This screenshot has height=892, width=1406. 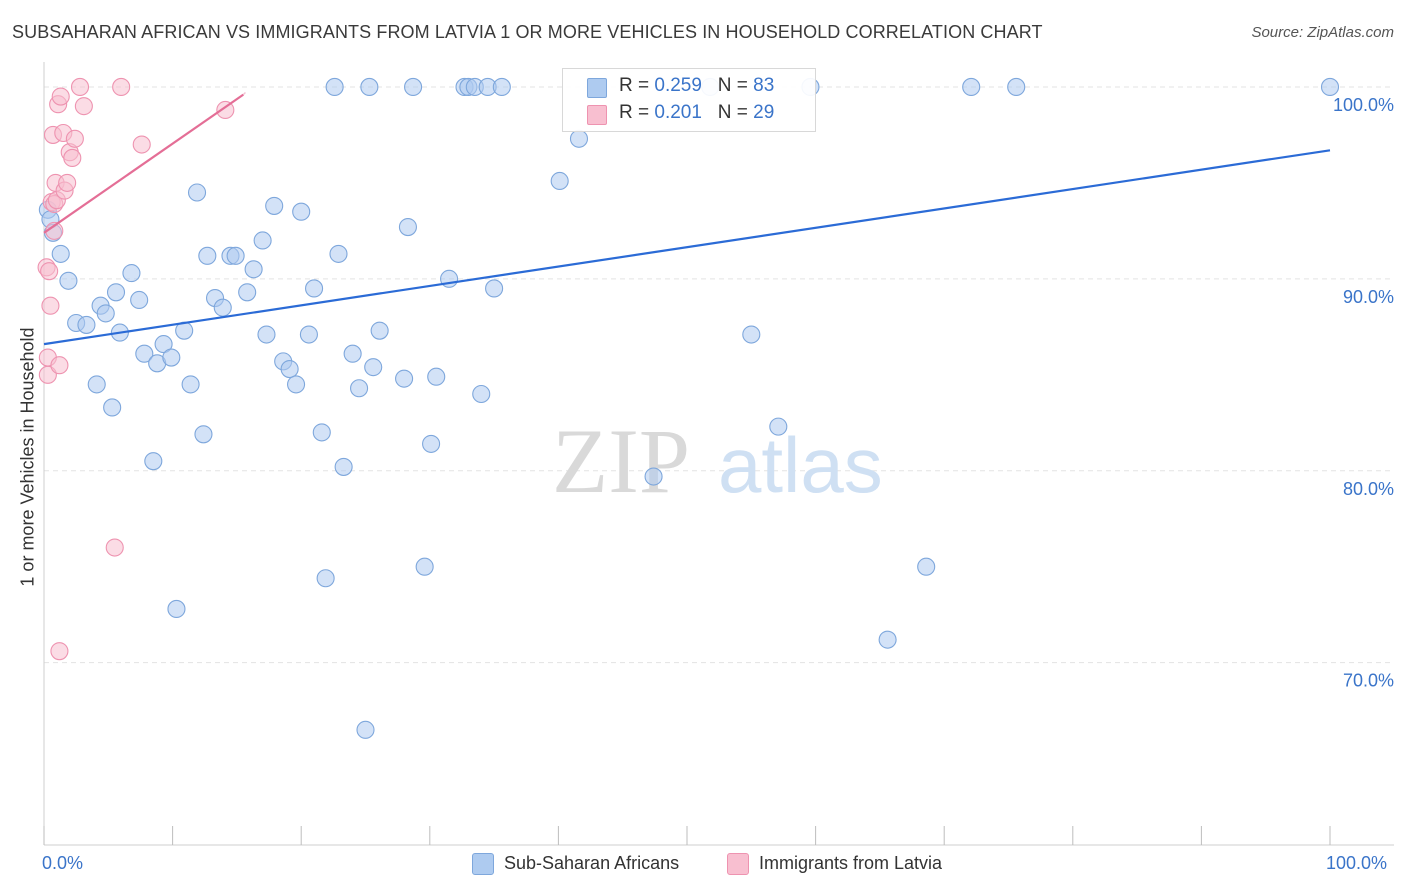 What do you see at coordinates (1368, 297) in the screenshot?
I see `y-tick-label: 90.0%` at bounding box center [1368, 297].